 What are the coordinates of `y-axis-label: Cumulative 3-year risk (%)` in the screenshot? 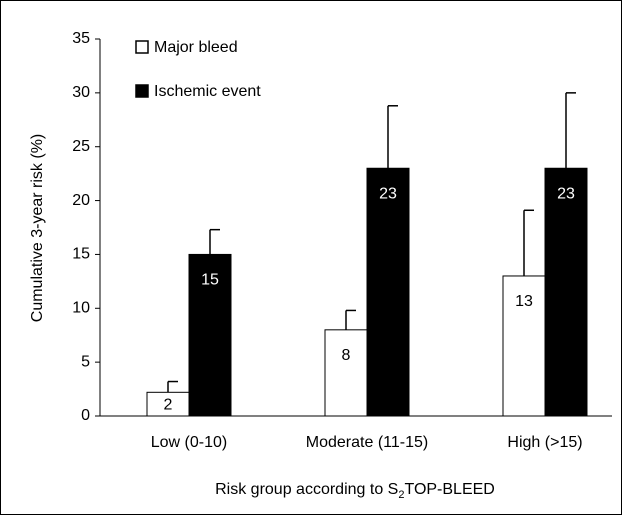 It's located at (37, 228).